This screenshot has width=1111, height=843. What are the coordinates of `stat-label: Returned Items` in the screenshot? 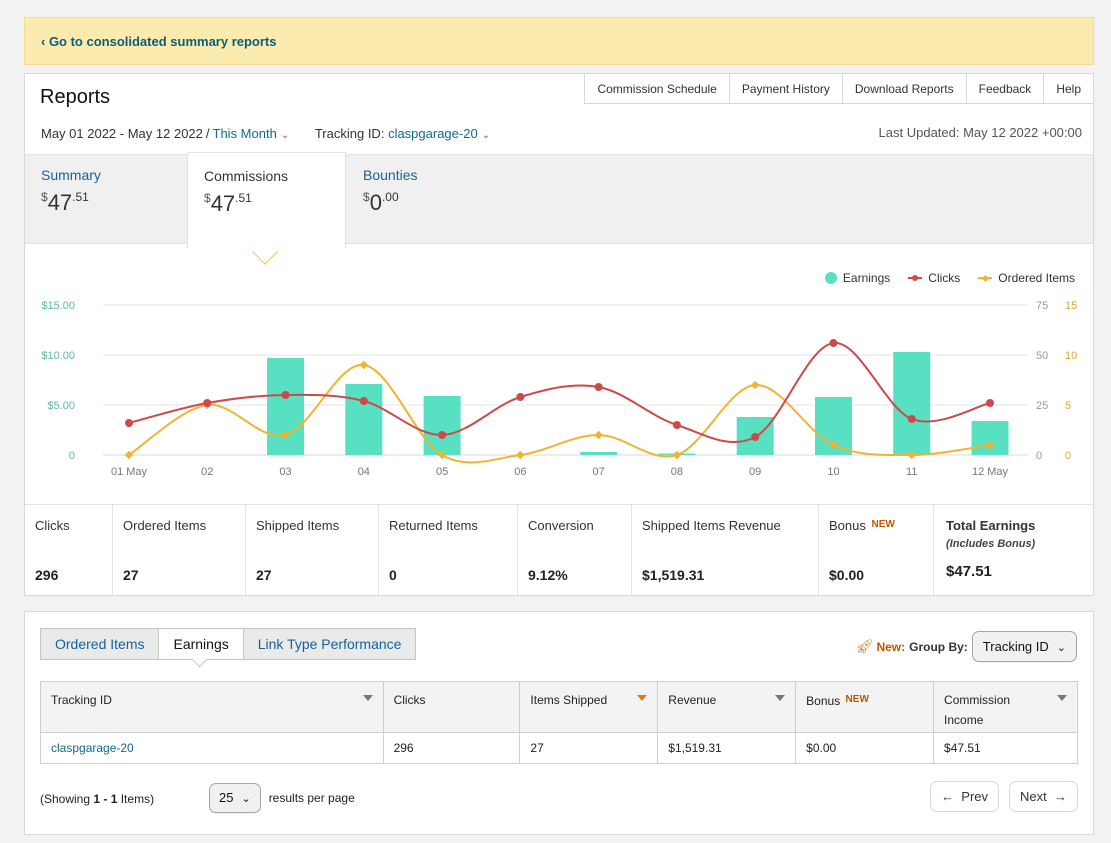 It's located at (433, 525).